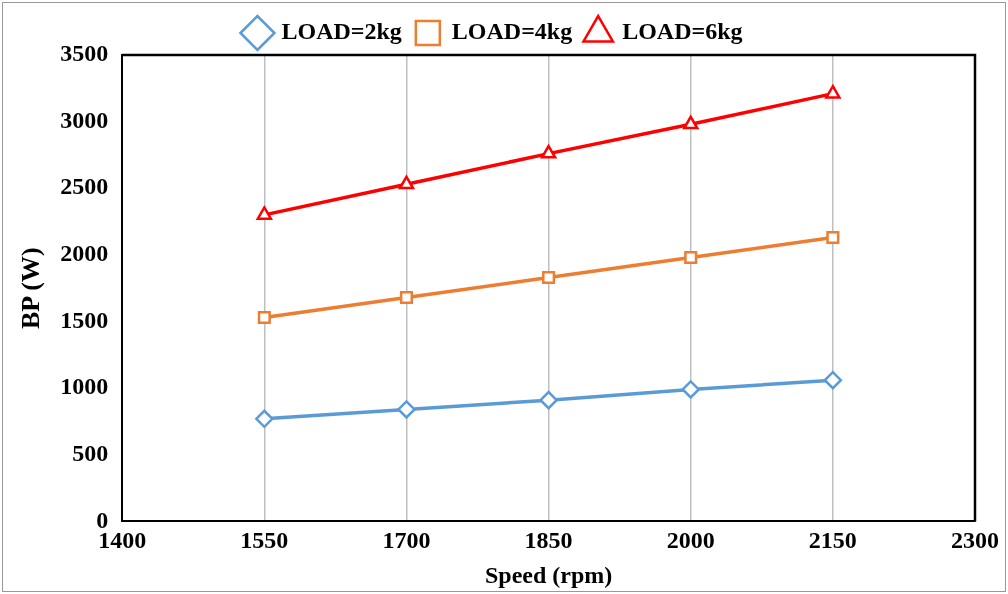  I want to click on x-tick-label: 1700, so click(406, 540).